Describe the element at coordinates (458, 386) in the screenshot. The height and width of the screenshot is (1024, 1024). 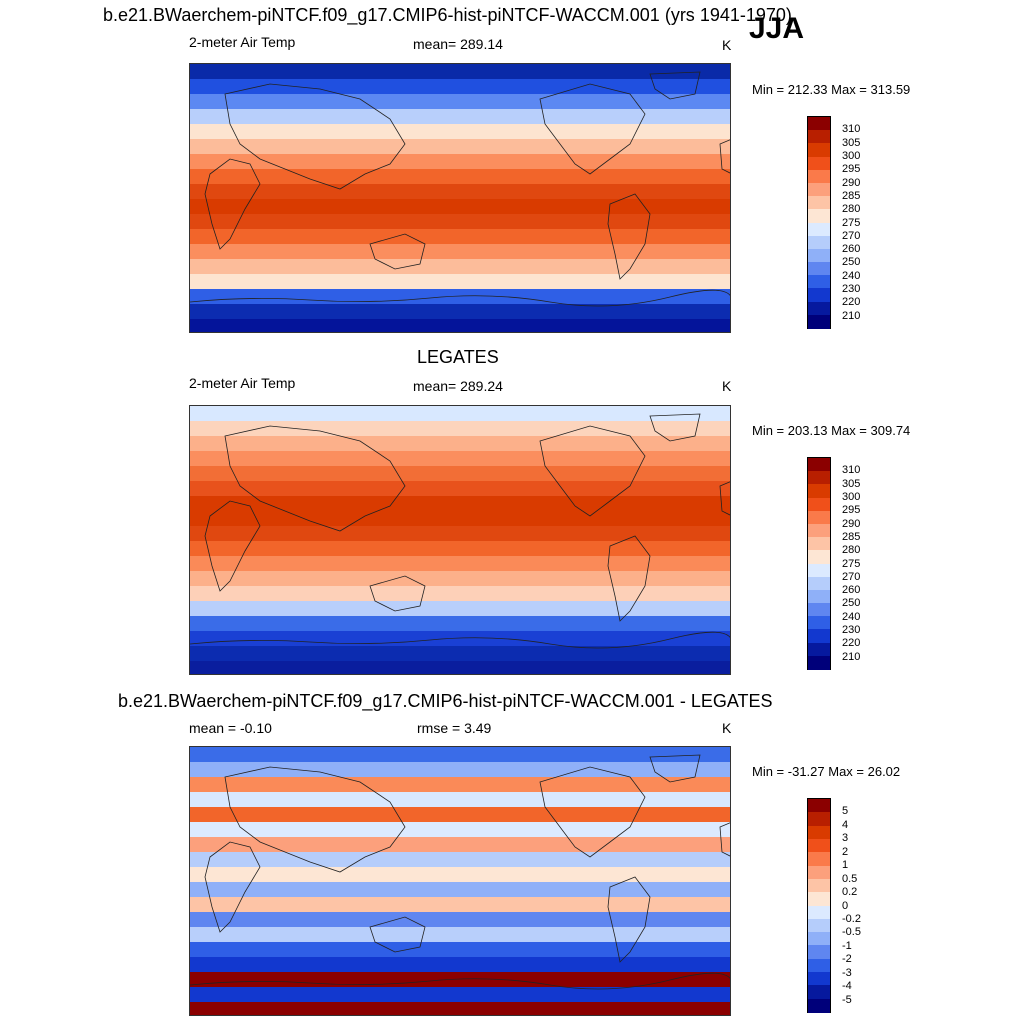
I see `panel-2-mean: mean= 289.24` at that location.